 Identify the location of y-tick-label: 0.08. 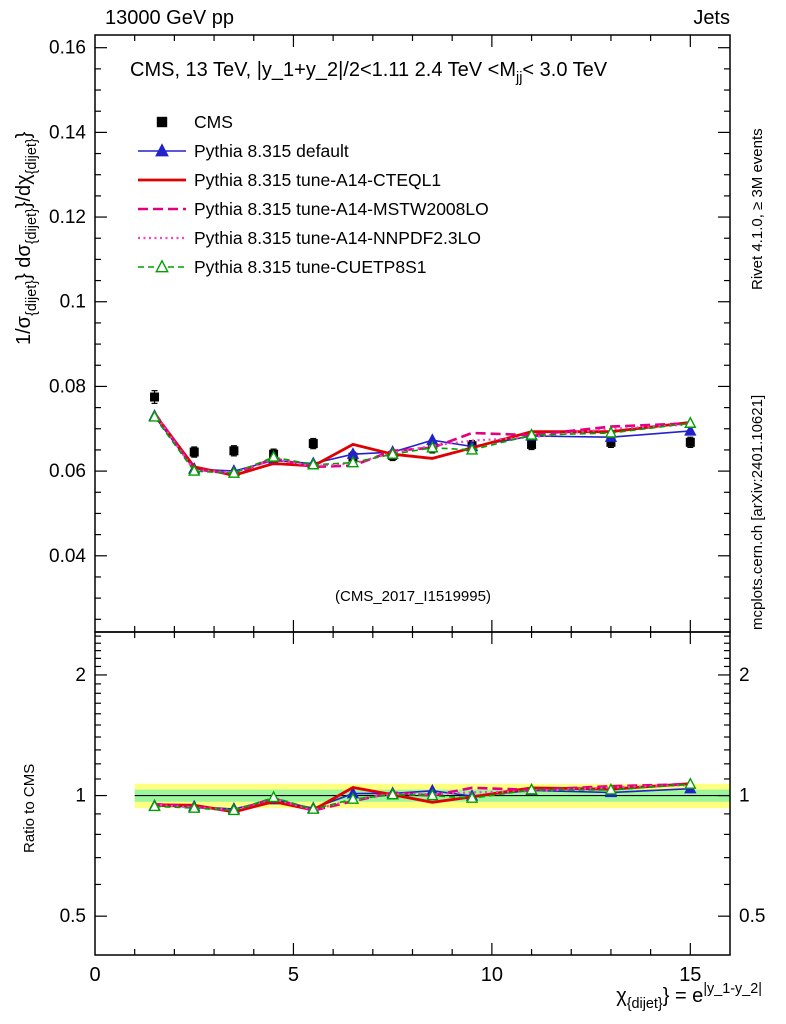
(67, 386).